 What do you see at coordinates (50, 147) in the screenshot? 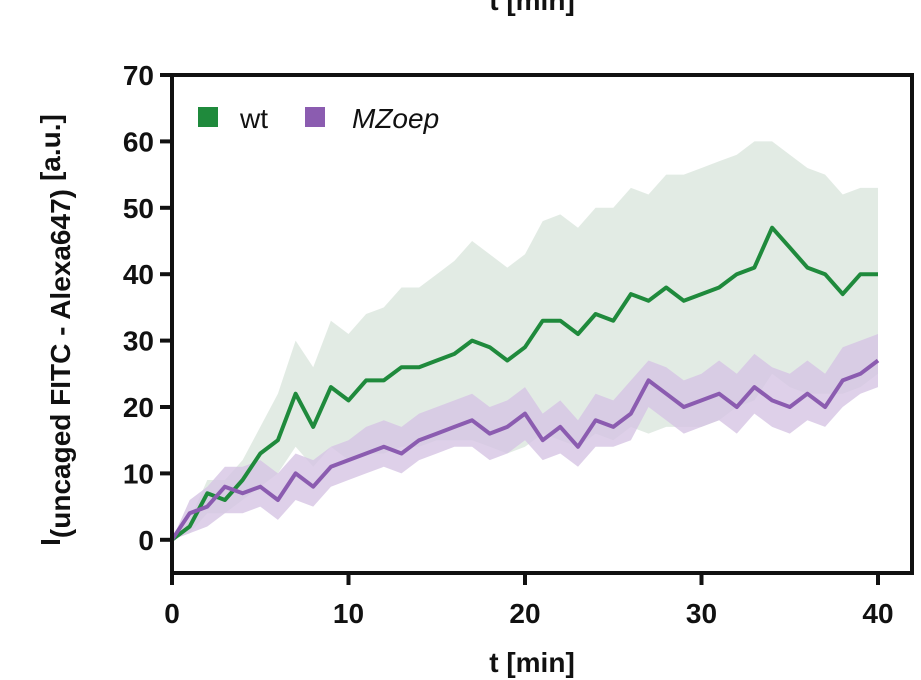
I see `y-axis-title-units: [a.u.]` at bounding box center [50, 147].